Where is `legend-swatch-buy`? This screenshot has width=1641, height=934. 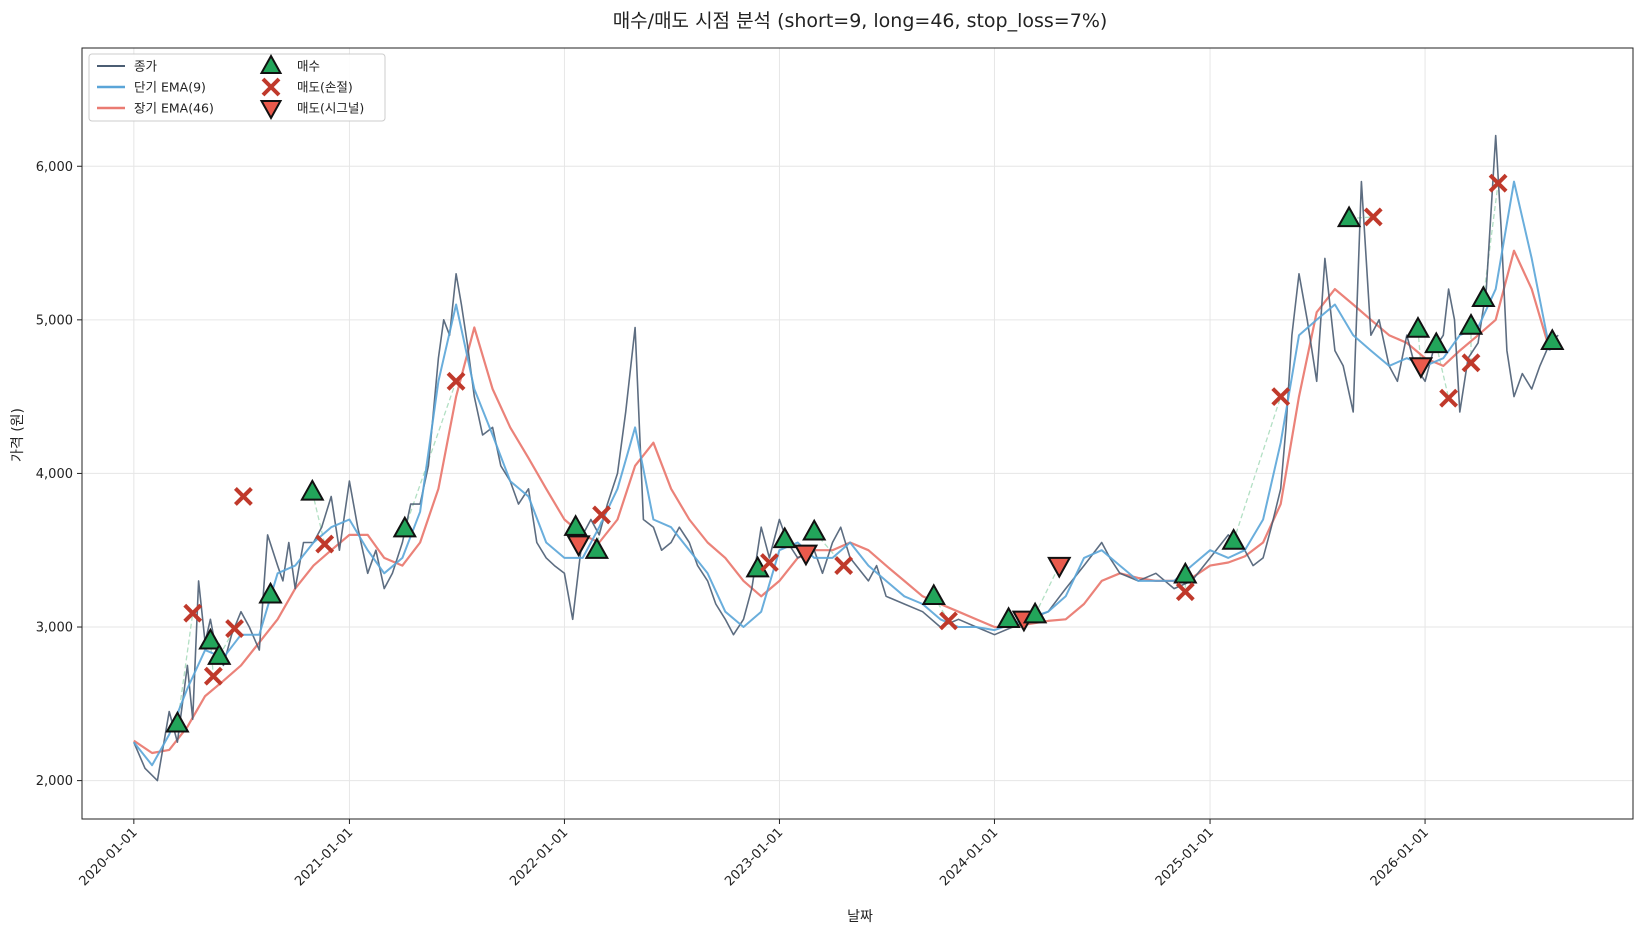
legend-swatch-buy is located at coordinates (271, 63).